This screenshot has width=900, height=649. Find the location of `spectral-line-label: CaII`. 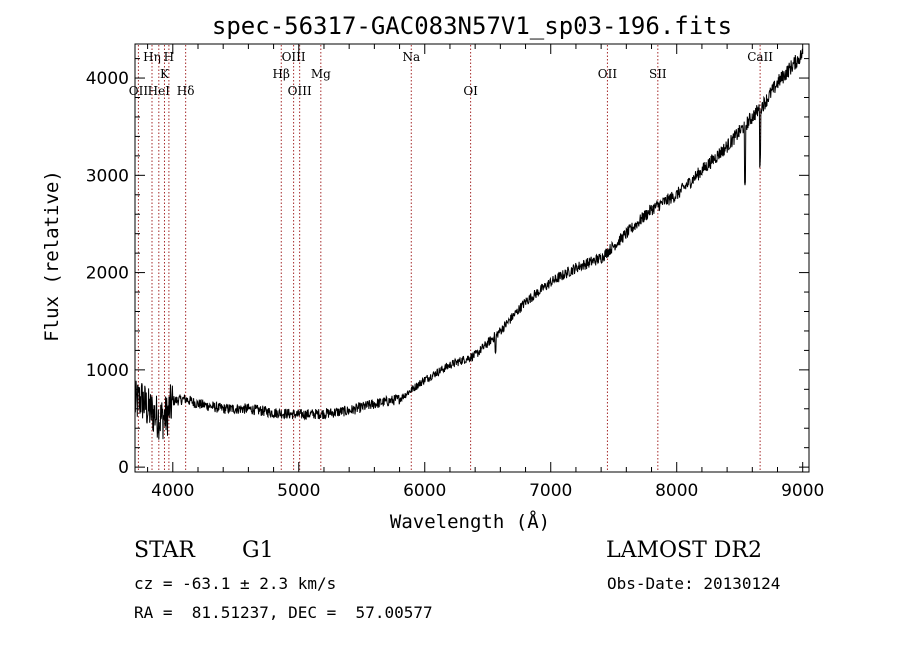

spectral-line-label: CaII is located at coordinates (760, 57).